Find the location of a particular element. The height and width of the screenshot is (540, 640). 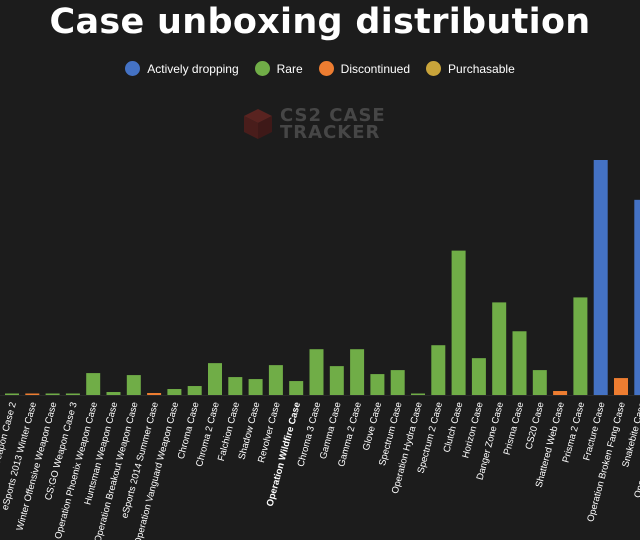

x-tick-label: Glove Case is located at coordinates (372, 426).